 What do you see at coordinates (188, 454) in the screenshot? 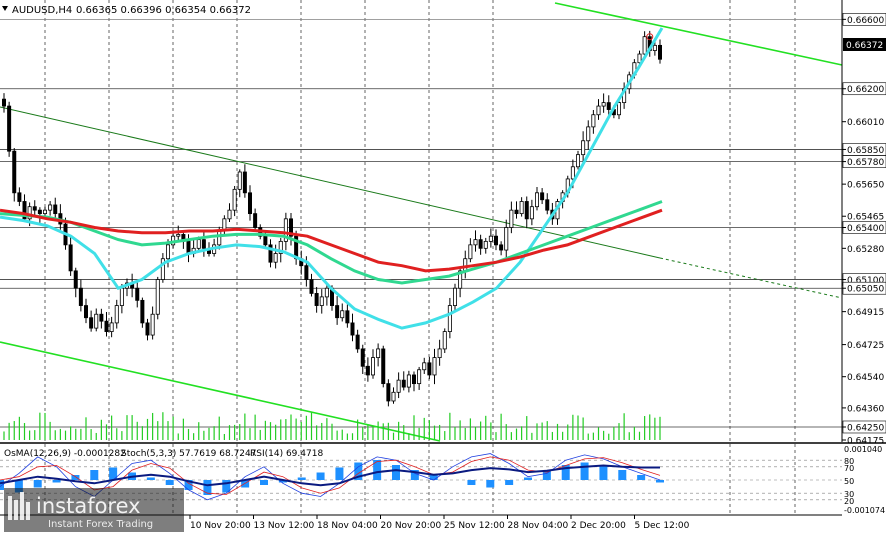
I see `stoch-label: Stoch(5,3,3) 57.7619 68.7247` at bounding box center [188, 454].